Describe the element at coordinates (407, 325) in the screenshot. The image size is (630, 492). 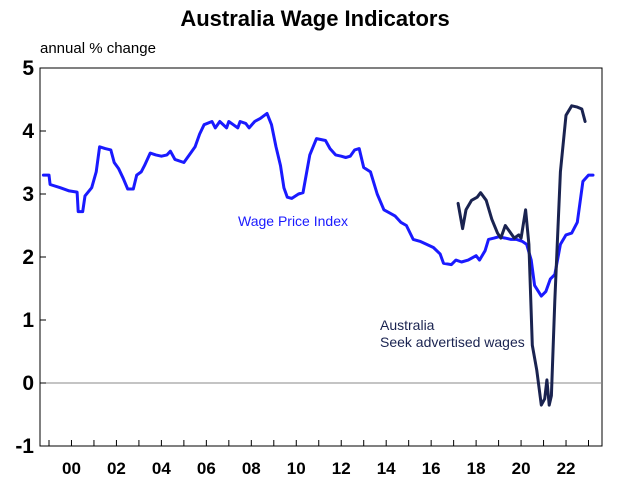
I see `seek-advertised-wages-label: Australia` at that location.